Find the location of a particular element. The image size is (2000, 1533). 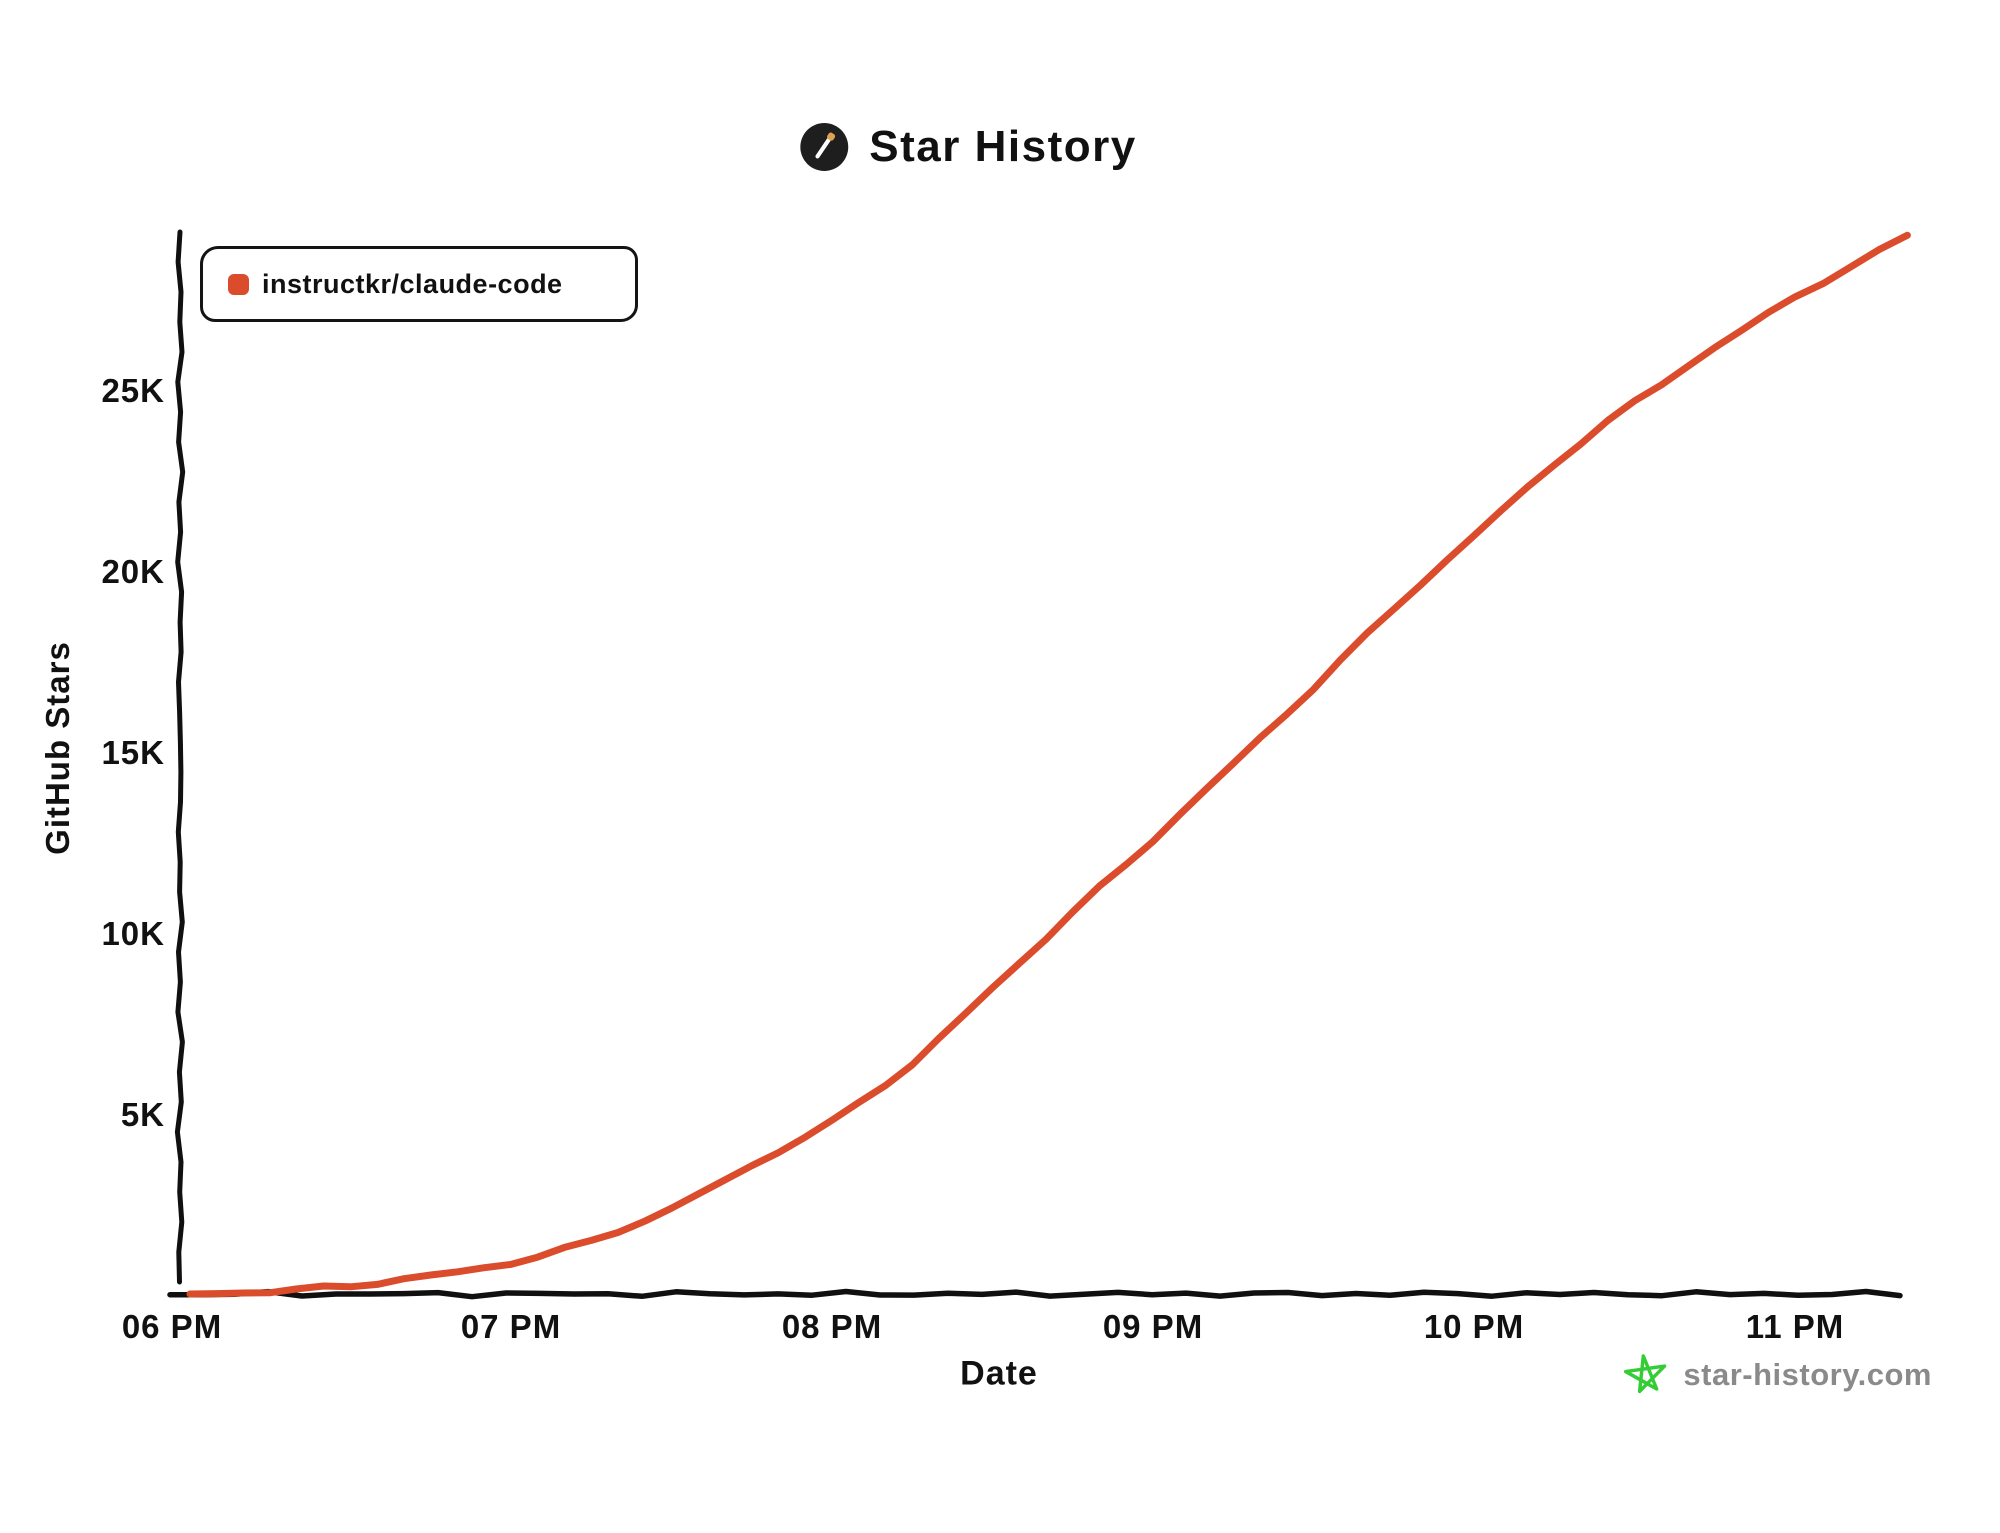

legend-series-label: instructkr/claude-code is located at coordinates (412, 283).